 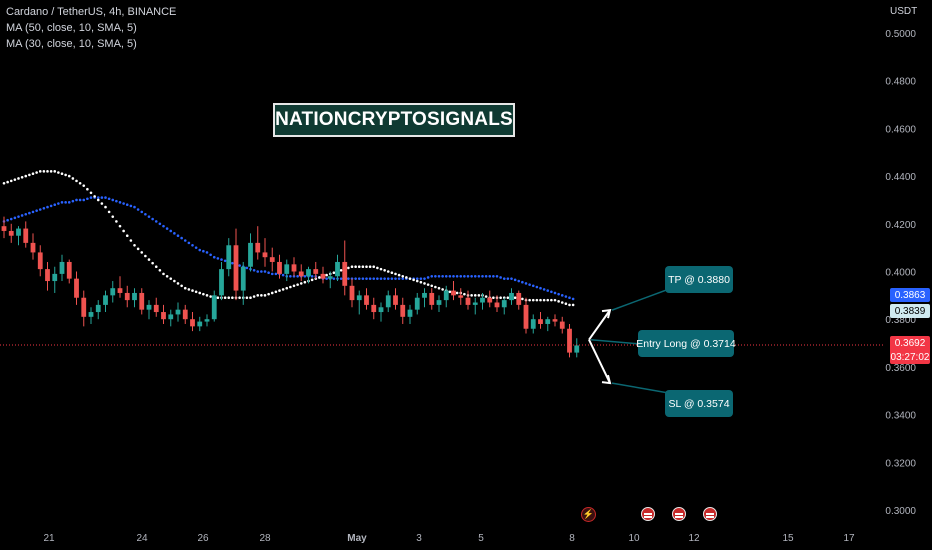 I want to click on symbol-title: Cardano / TetherUS, 4h, BINANCE, so click(x=91, y=12).